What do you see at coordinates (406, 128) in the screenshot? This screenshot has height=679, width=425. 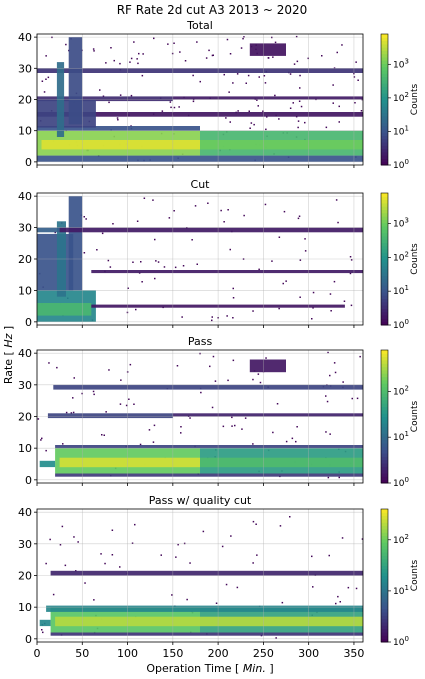 I see `colorbar-tick-exp: 1` at bounding box center [406, 128].